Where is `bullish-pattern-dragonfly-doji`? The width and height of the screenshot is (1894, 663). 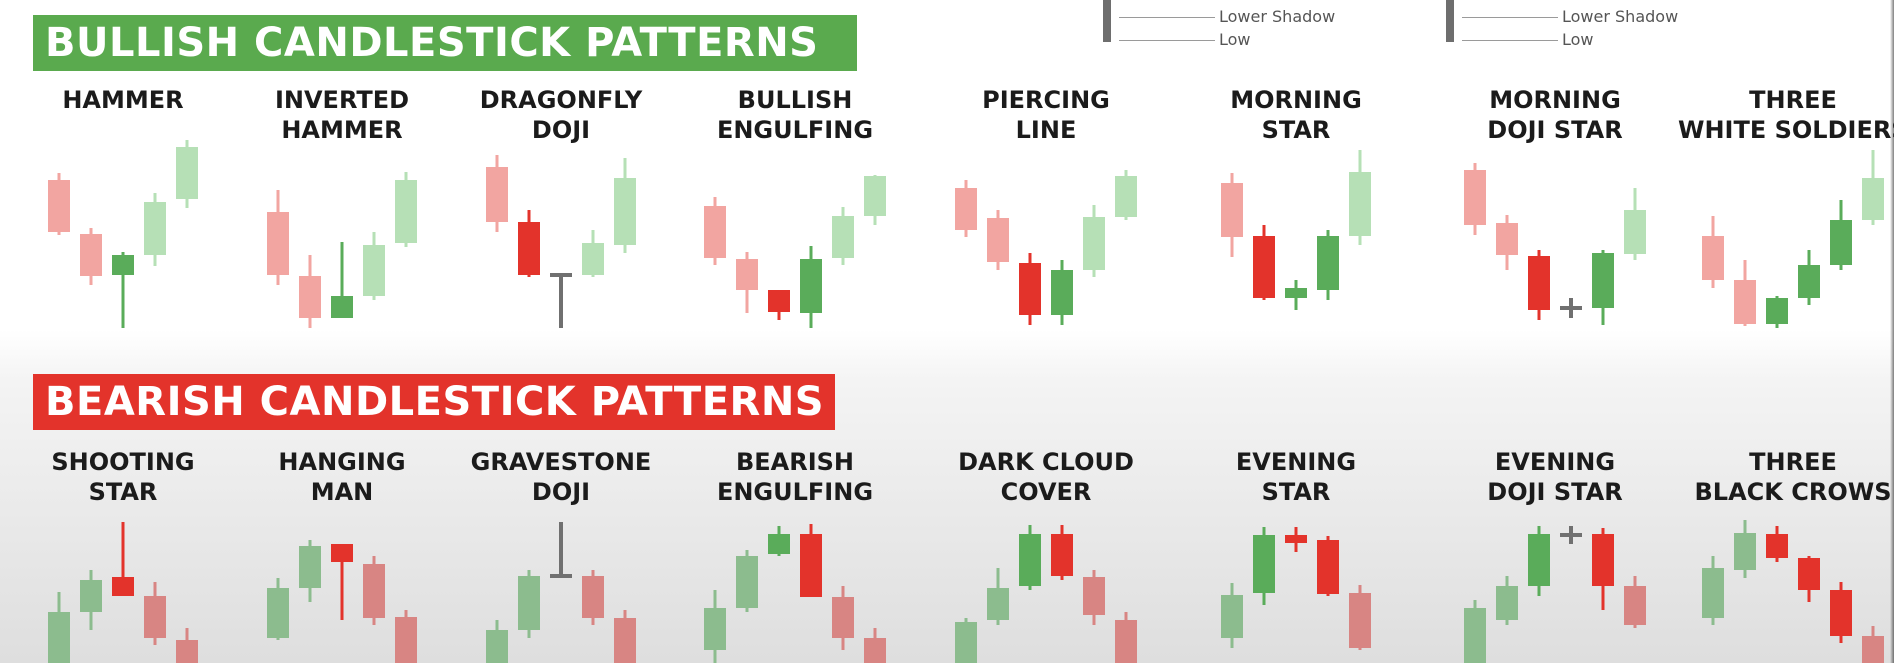 bullish-pattern-dragonfly-doji is located at coordinates (561, 241).